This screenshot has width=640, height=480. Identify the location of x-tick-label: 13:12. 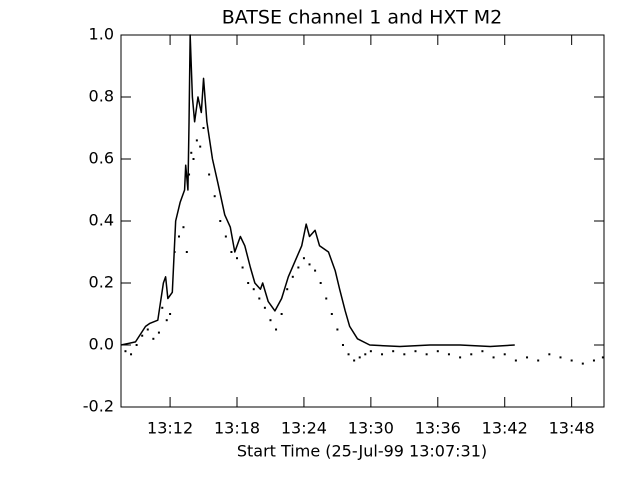
(170, 428).